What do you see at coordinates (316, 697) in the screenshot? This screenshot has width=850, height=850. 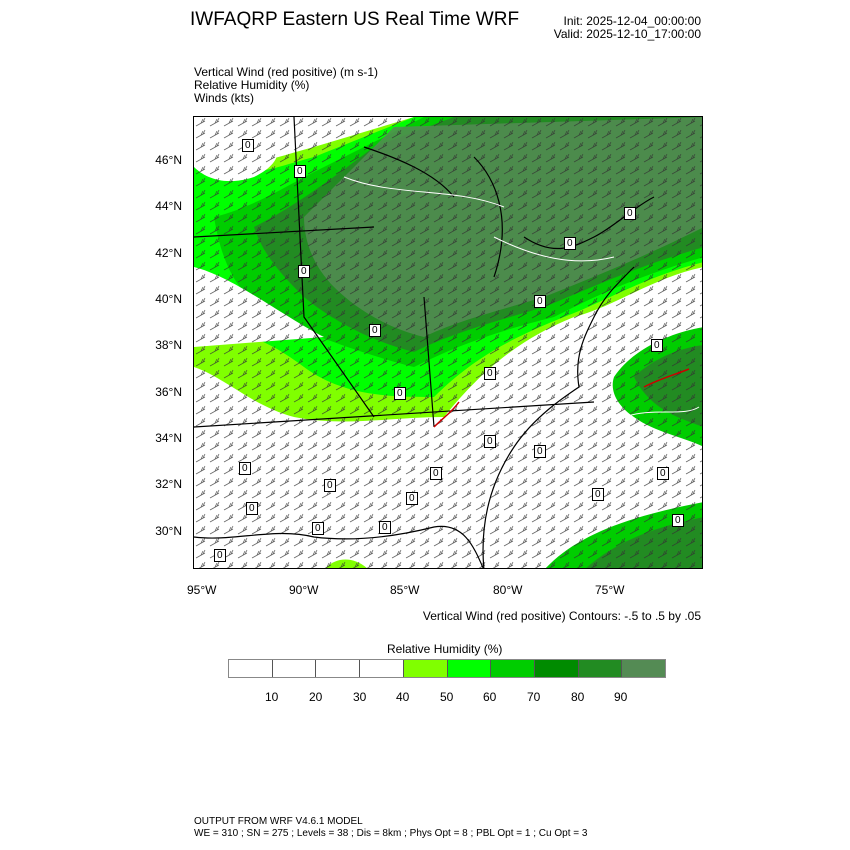 I see `legend-label-20: 20` at bounding box center [316, 697].